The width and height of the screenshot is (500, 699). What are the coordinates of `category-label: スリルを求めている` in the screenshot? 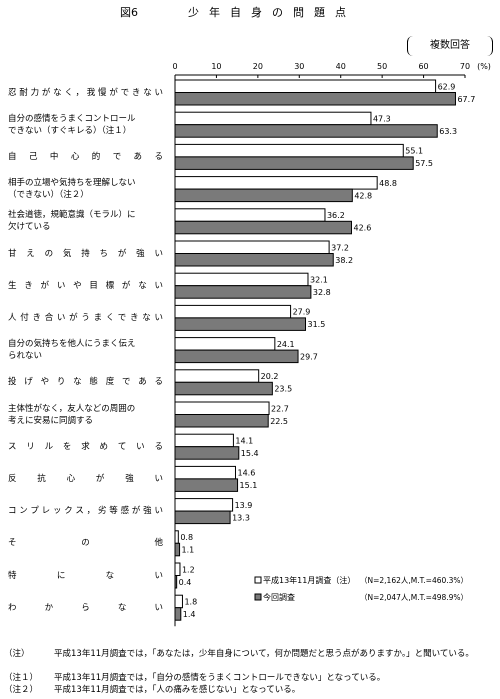 It's located at (85, 447).